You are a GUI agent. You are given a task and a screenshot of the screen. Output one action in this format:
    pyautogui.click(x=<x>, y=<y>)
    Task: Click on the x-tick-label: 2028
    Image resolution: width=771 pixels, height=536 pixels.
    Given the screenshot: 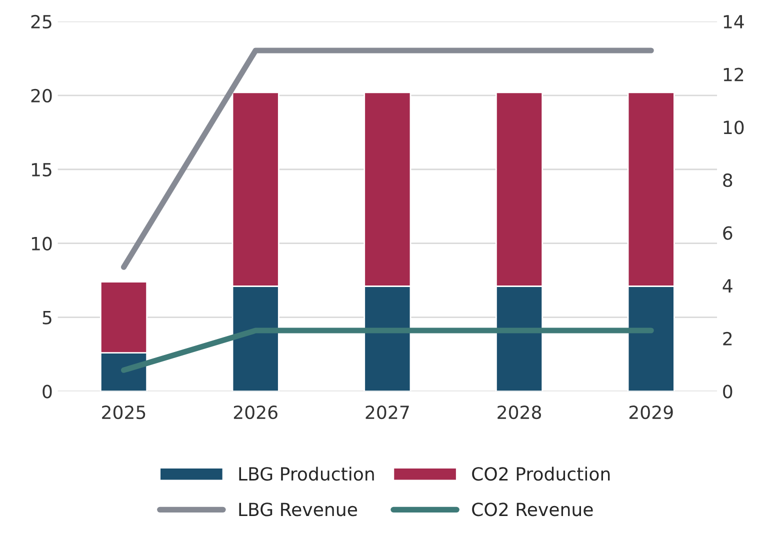 What is the action you would take?
    pyautogui.click(x=520, y=412)
    